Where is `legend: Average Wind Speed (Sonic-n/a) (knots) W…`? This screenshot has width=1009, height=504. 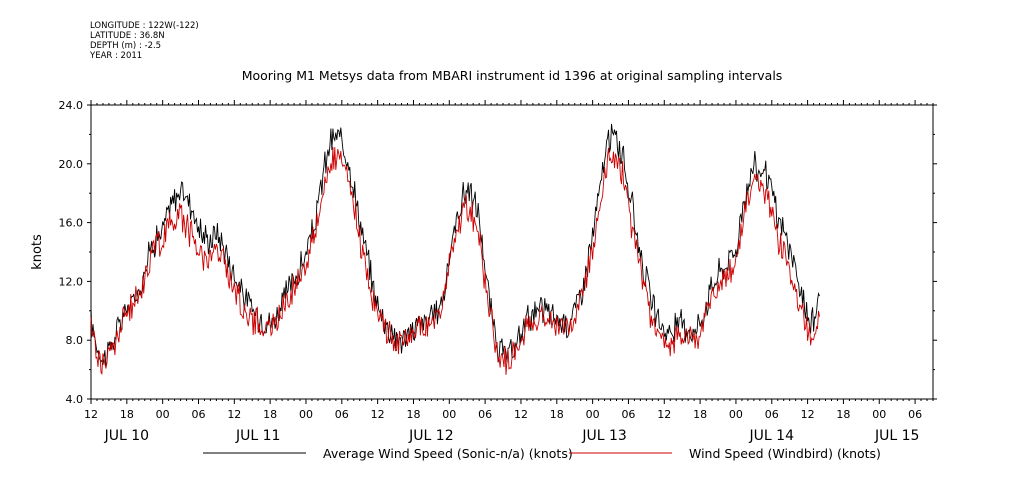
legend: Average Wind Speed (Sonic-n/a) (knots) W… is located at coordinates (542, 453).